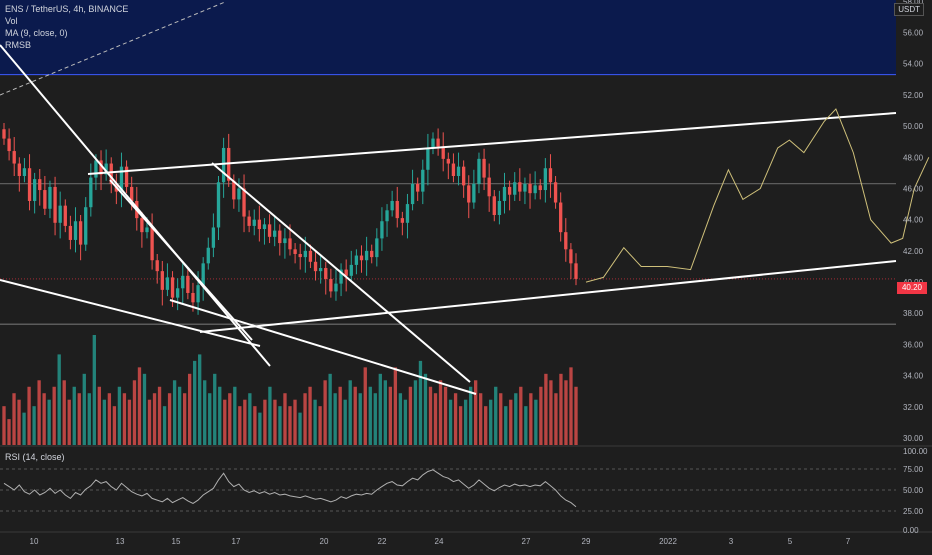 Image resolution: width=932 pixels, height=555 pixels. I want to click on price-axis-label: 56.00, so click(913, 33).